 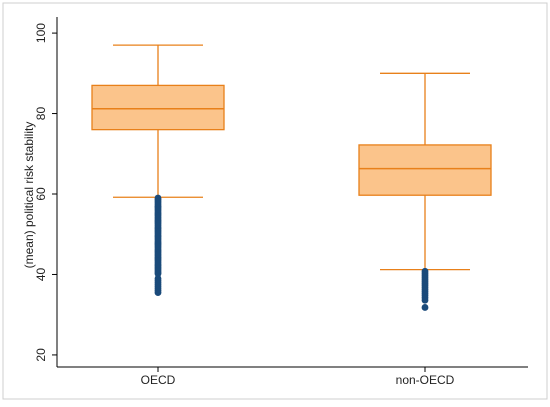 What do you see at coordinates (41, 274) in the screenshot?
I see `y-tick-label: 40` at bounding box center [41, 274].